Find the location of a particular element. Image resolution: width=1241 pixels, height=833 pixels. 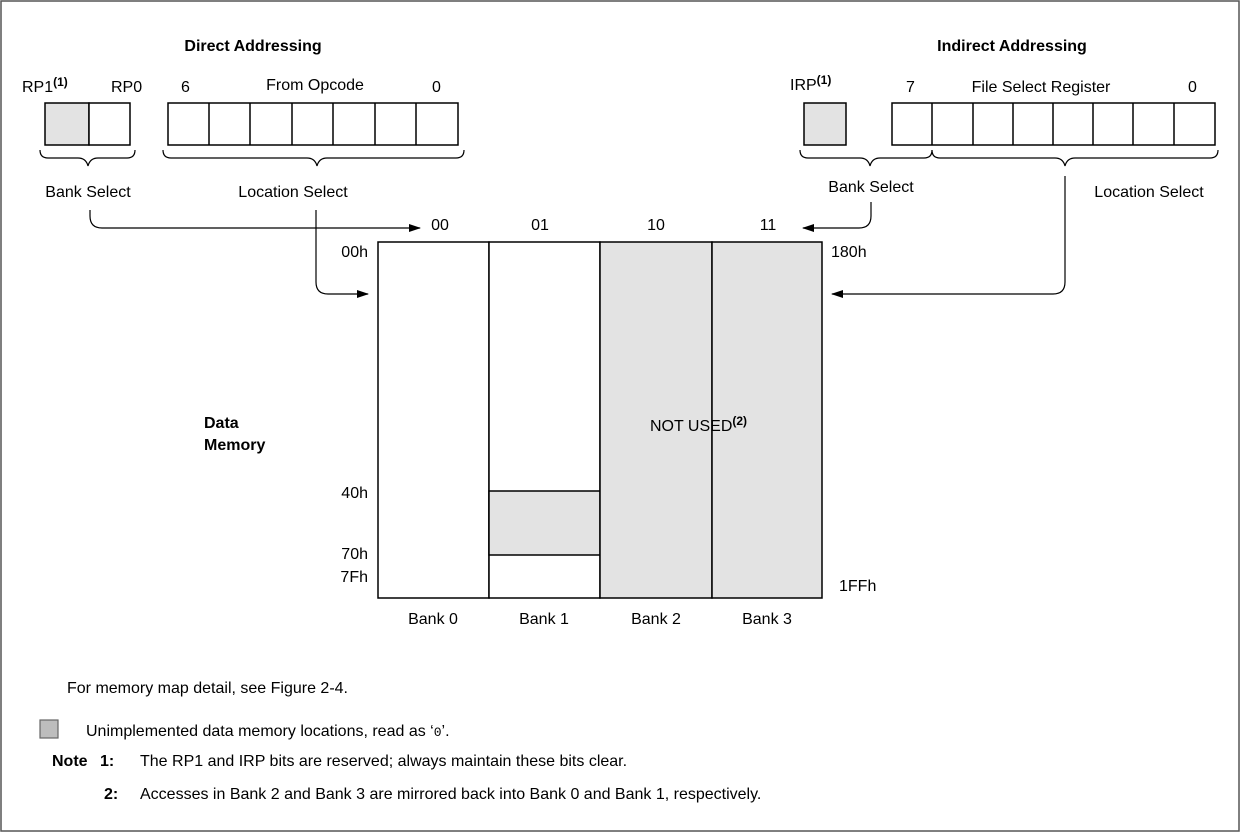

bank-select-brace is located at coordinates (87, 158).